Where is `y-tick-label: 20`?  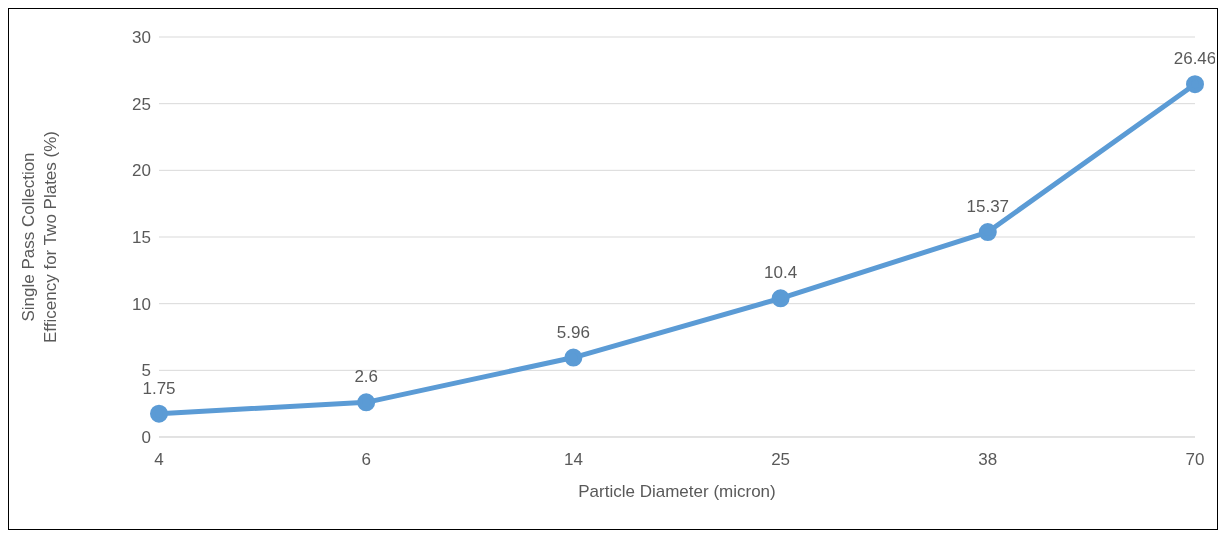 y-tick-label: 20 is located at coordinates (141, 171).